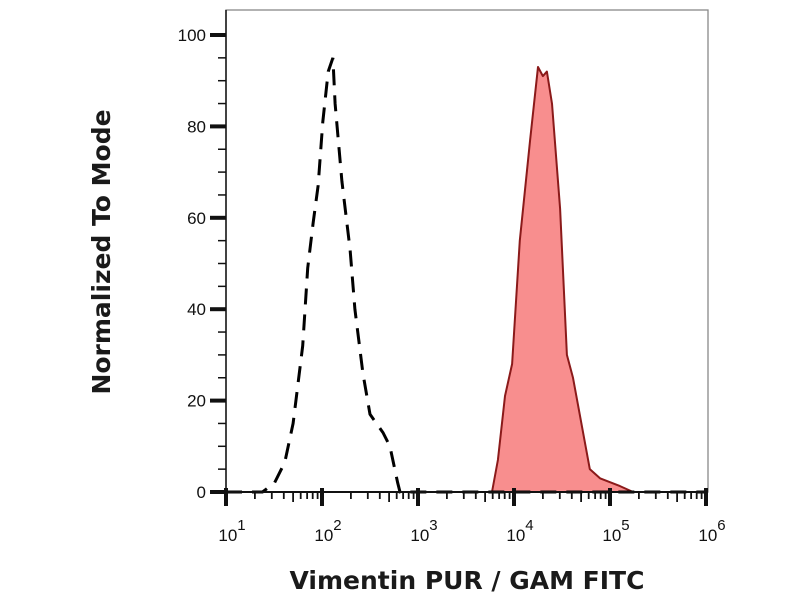 The height and width of the screenshot is (600, 800). Describe the element at coordinates (721, 525) in the screenshot. I see `x-tick-exponent: 6` at that location.